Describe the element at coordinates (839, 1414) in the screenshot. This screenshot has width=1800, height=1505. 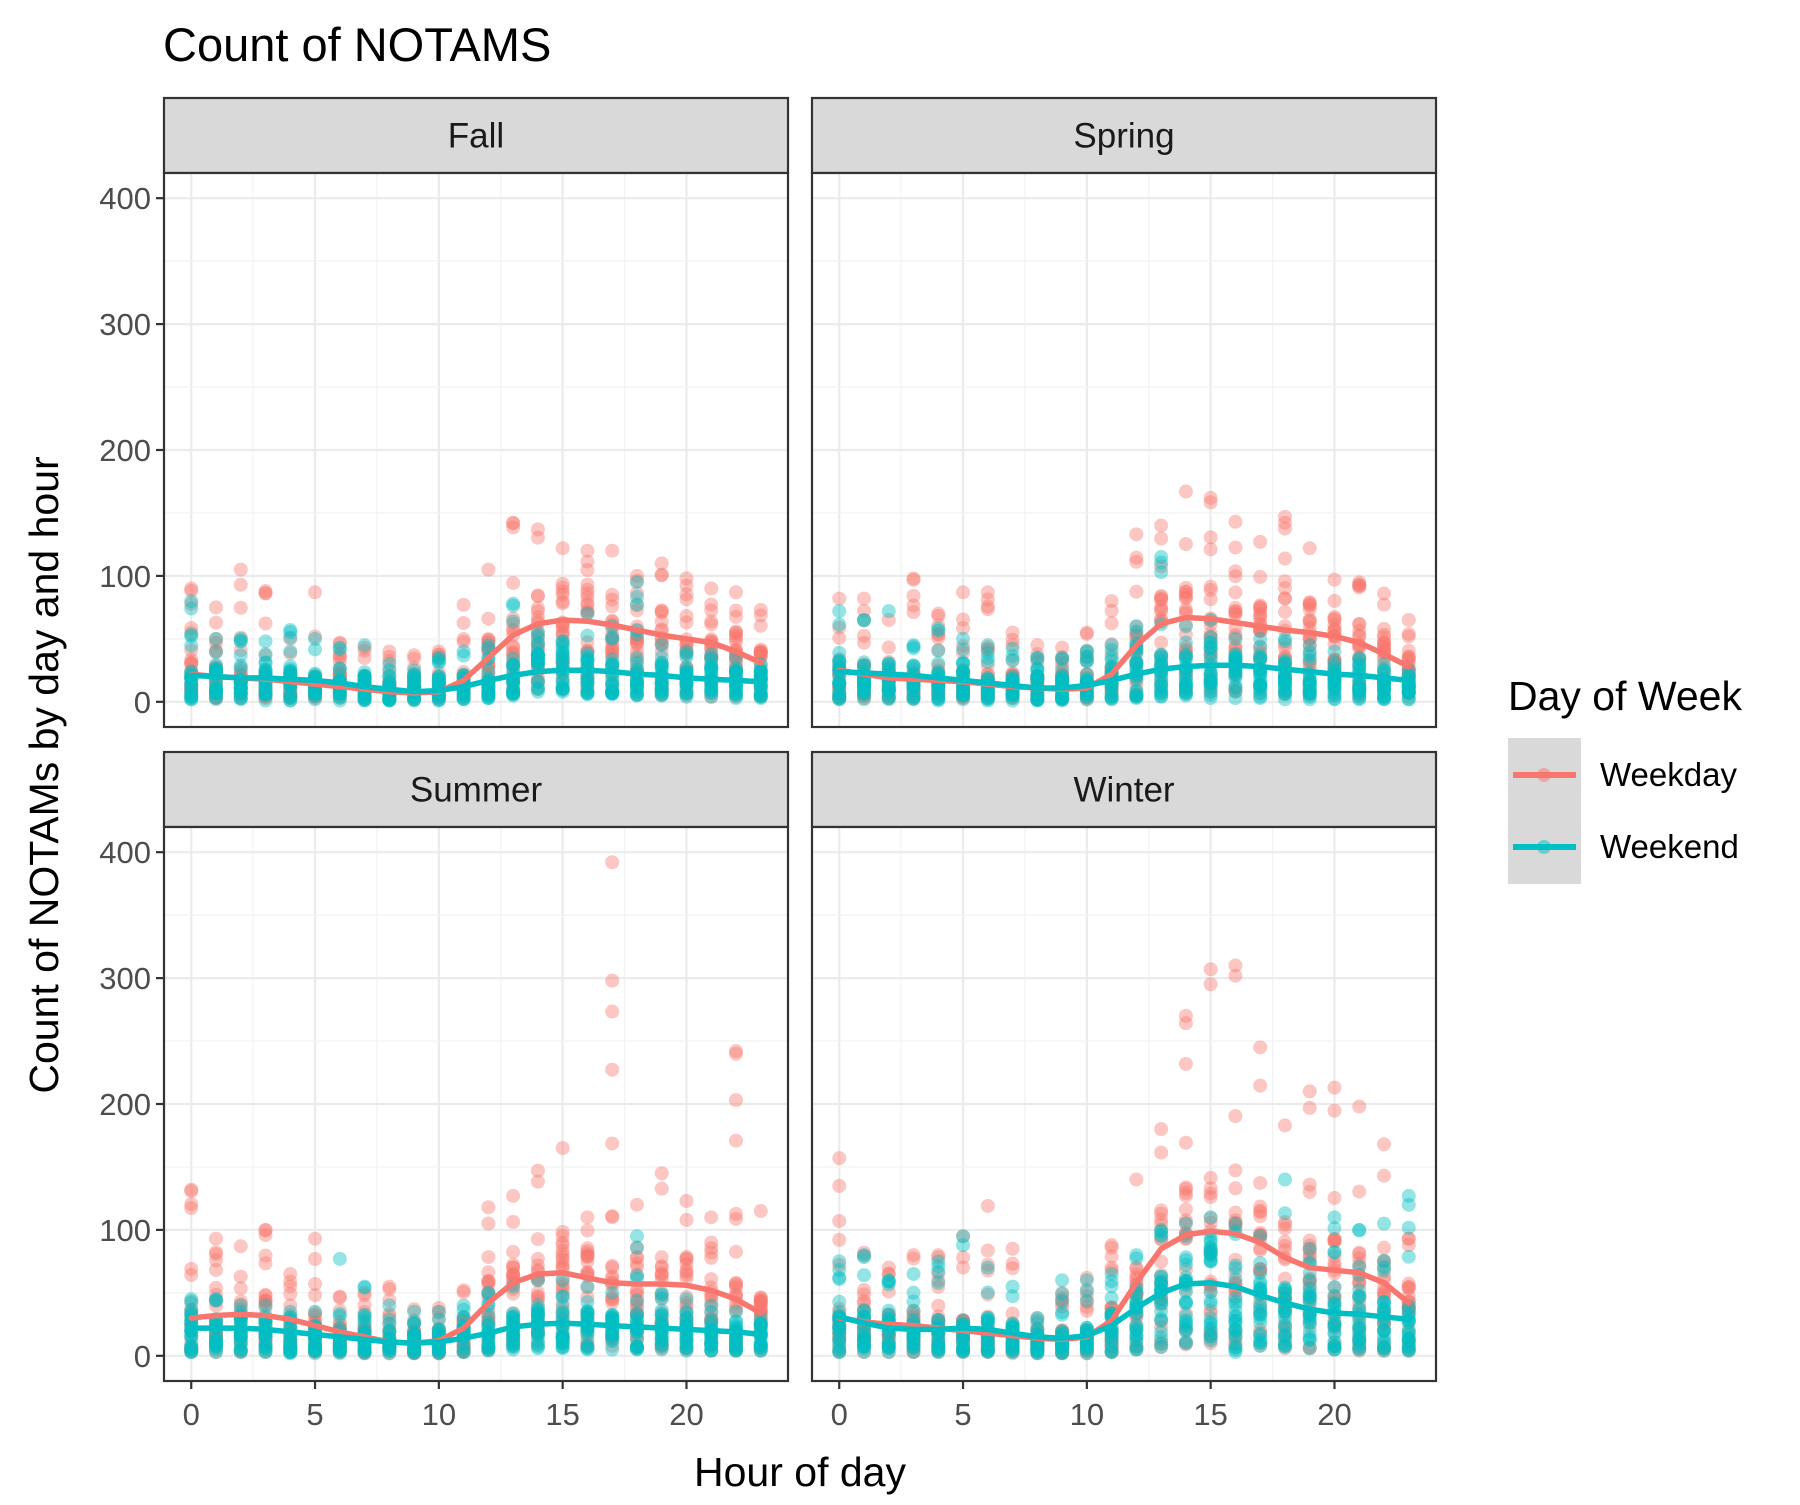
I see `x-tick-label: 0` at that location.